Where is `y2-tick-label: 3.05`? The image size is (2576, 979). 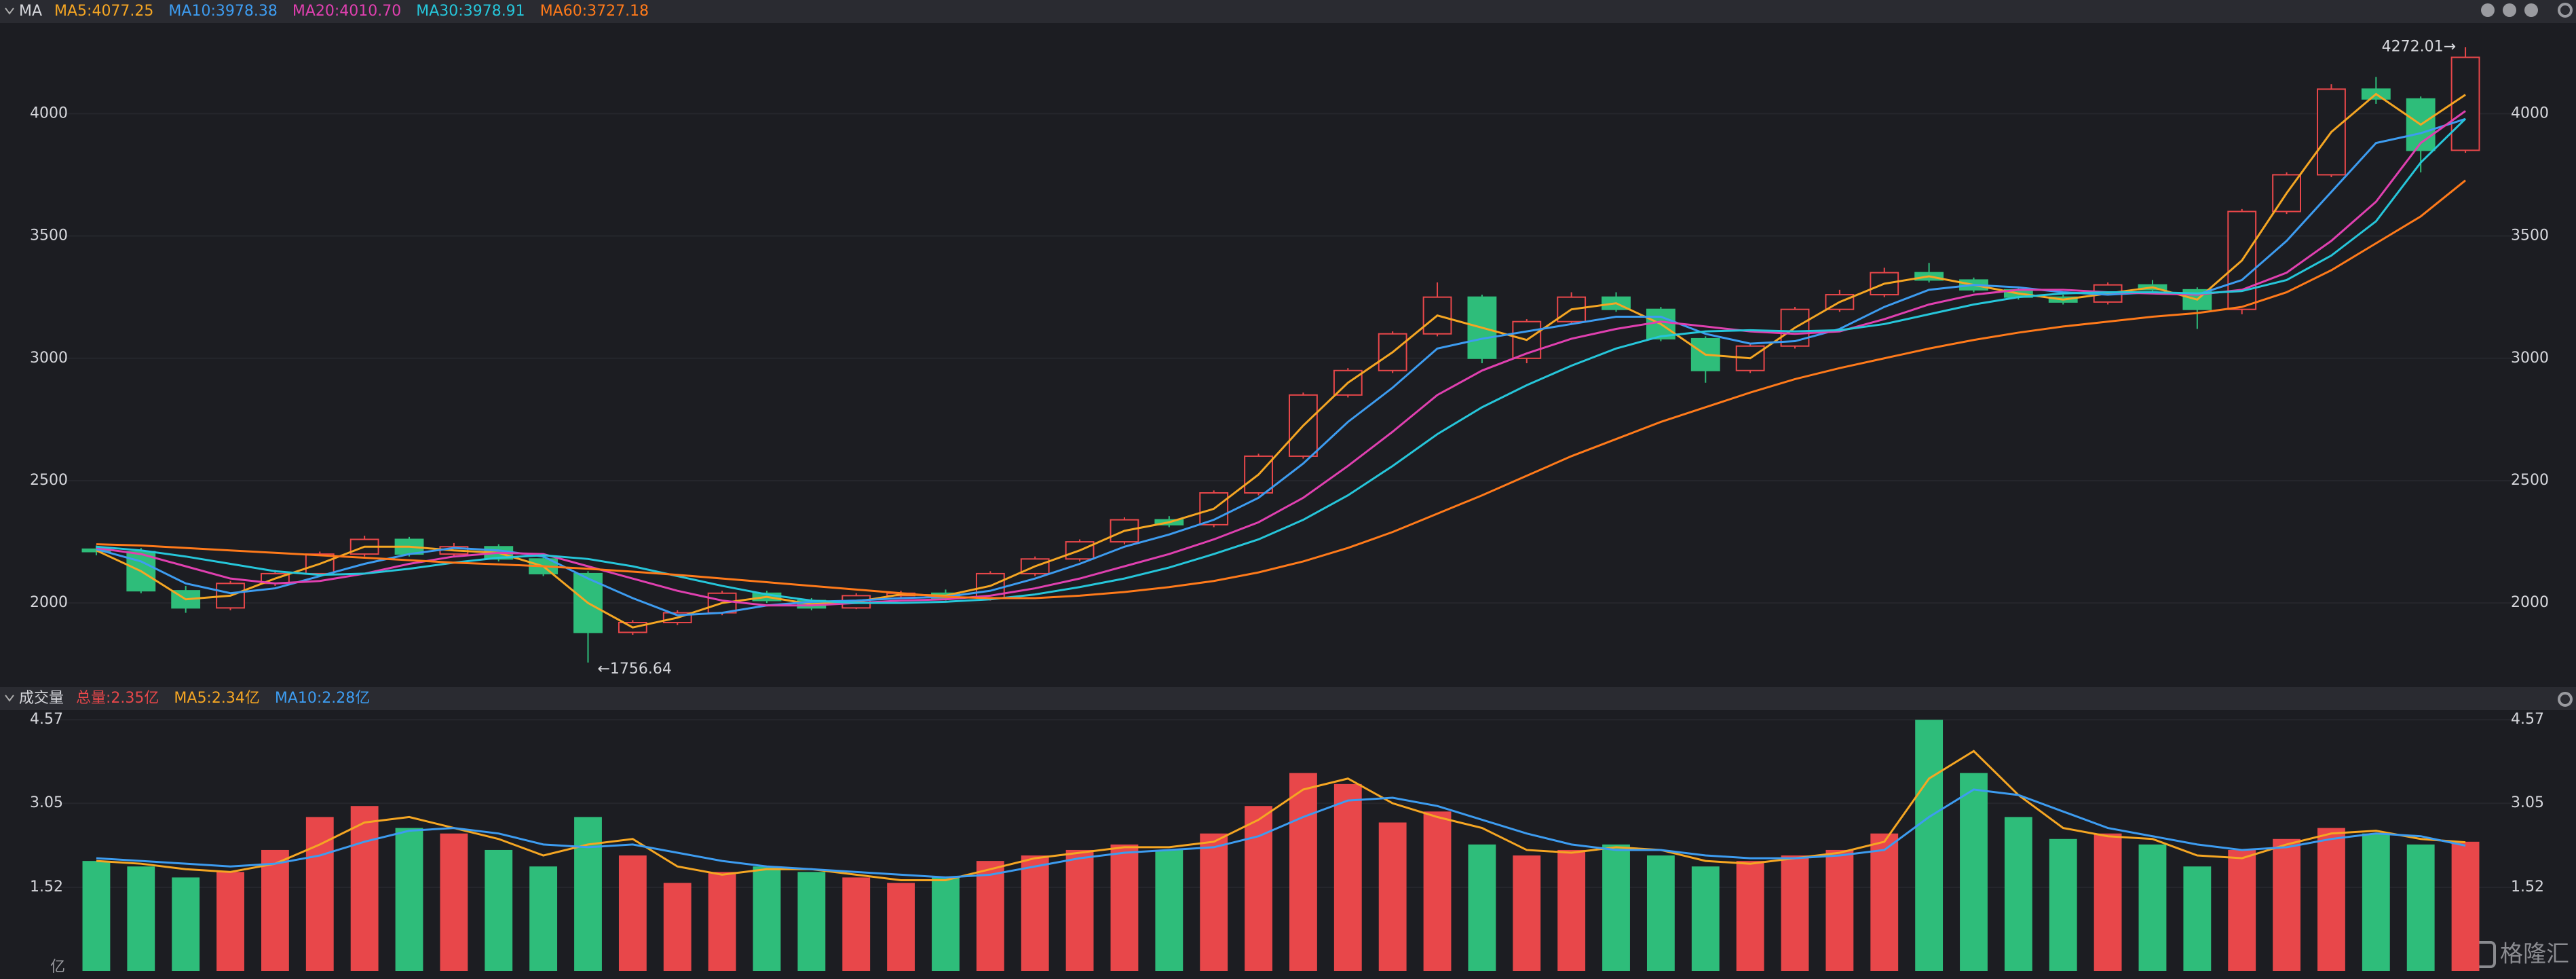 y2-tick-label: 3.05 is located at coordinates (2527, 802).